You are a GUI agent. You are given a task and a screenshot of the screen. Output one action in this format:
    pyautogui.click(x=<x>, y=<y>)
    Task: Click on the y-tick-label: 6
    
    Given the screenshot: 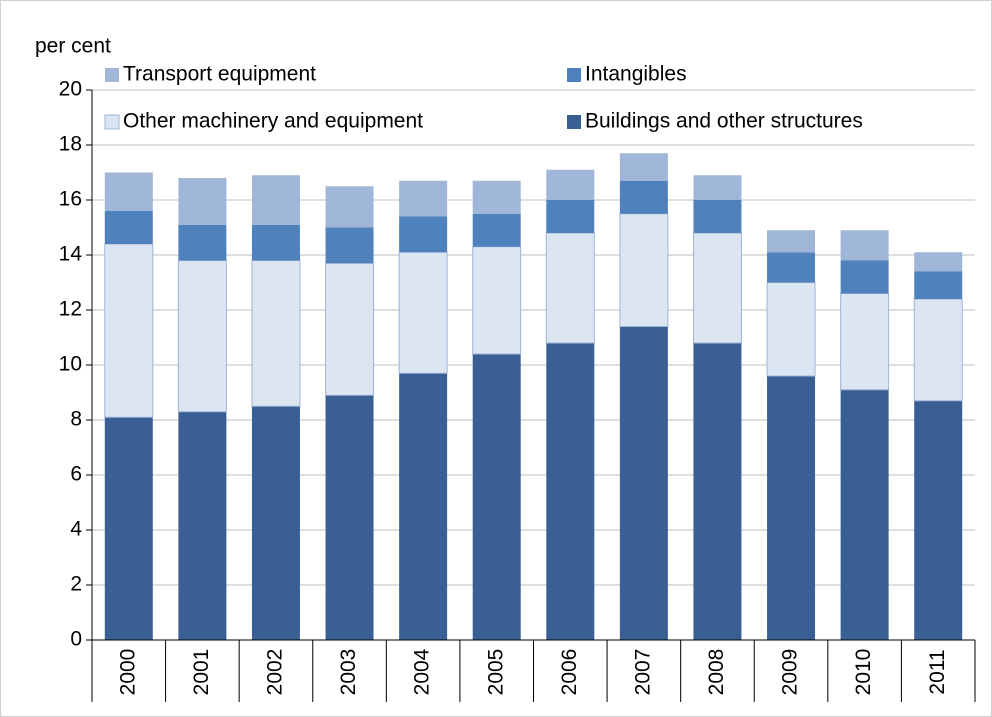 What is the action you would take?
    pyautogui.click(x=76, y=474)
    